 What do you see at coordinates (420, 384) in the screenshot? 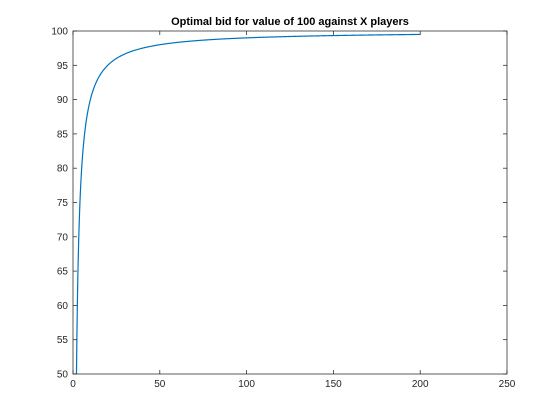
I see `x-tick-label: 200` at bounding box center [420, 384].